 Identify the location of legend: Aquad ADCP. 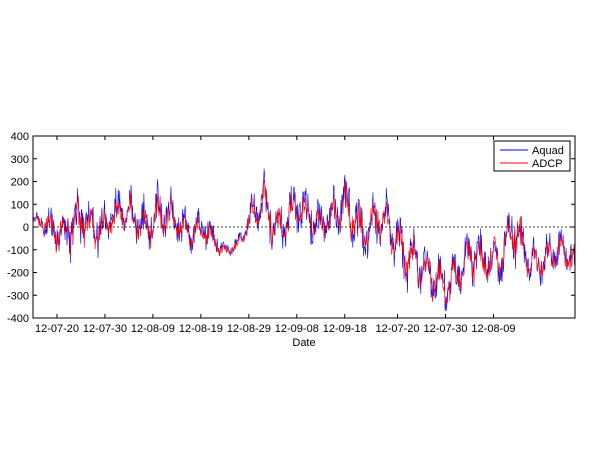
(532, 156).